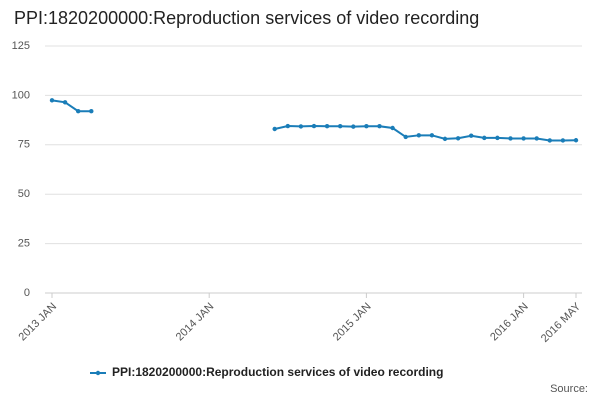  What do you see at coordinates (24, 145) in the screenshot?
I see `y-tick-label: 75` at bounding box center [24, 145].